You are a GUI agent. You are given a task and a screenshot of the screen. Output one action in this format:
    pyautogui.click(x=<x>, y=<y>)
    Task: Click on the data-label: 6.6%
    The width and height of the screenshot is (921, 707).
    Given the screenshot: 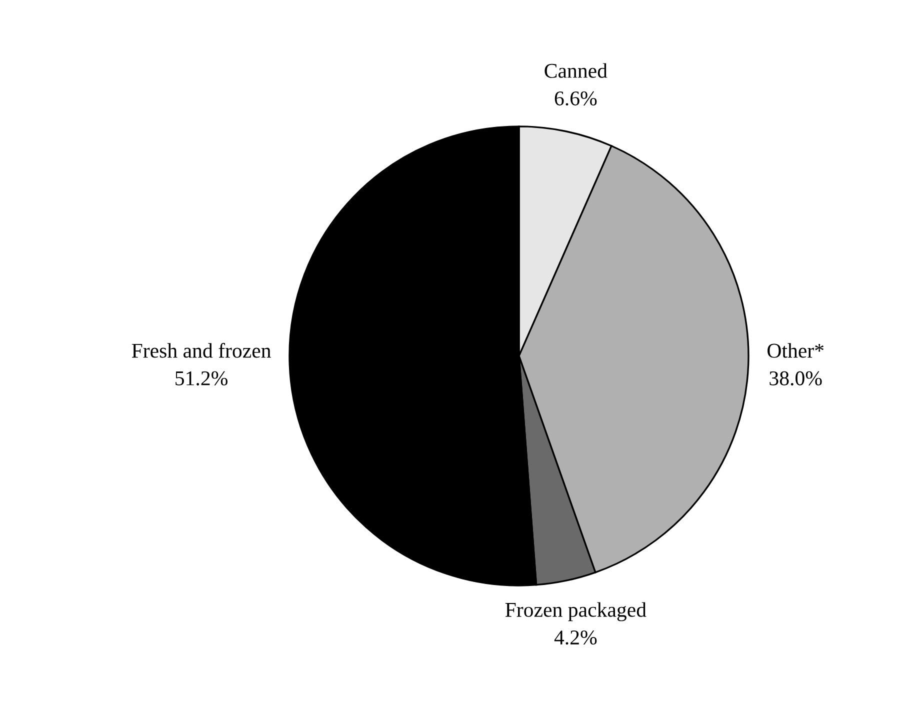 What is the action you would take?
    pyautogui.click(x=575, y=98)
    